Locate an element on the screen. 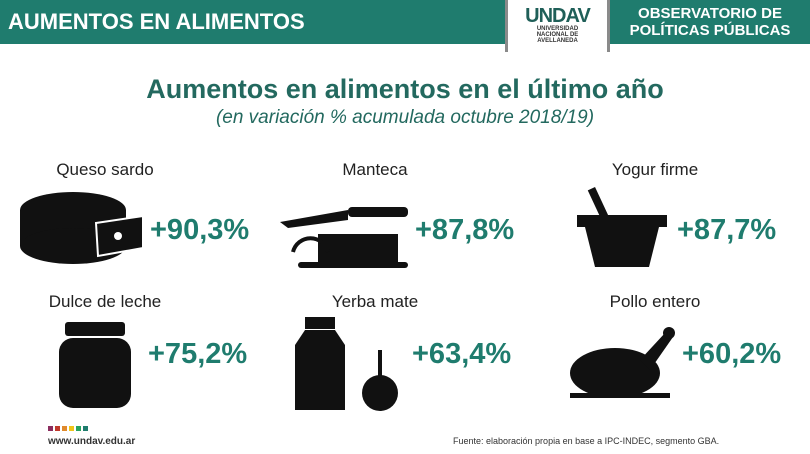  item-value: +90,3% is located at coordinates (200, 230).